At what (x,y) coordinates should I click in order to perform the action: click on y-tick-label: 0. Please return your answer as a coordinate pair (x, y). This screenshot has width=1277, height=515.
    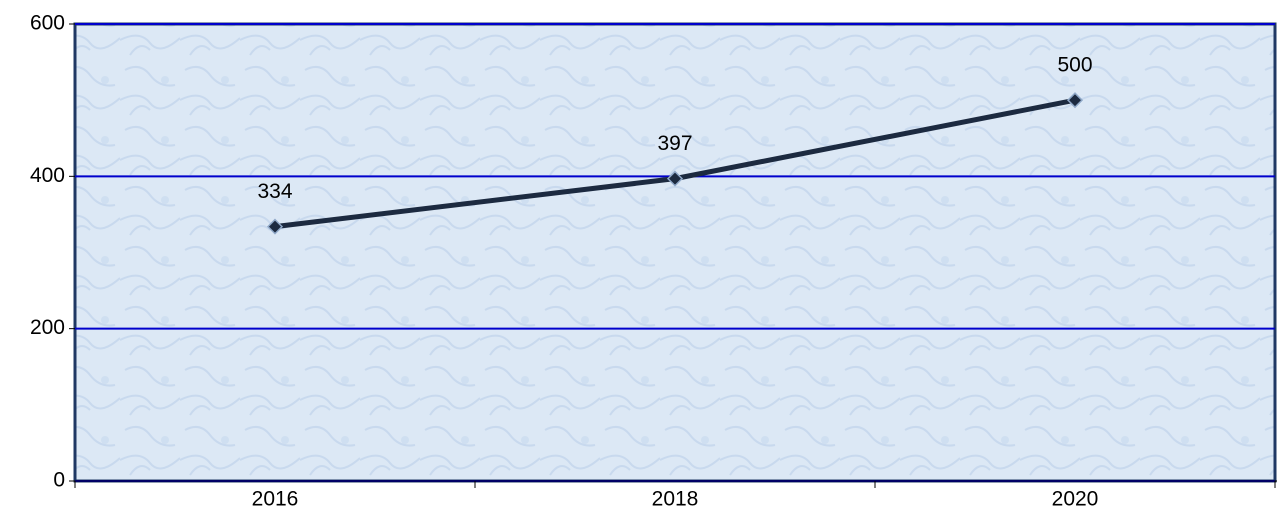
    Looking at the image, I should click on (59, 480).